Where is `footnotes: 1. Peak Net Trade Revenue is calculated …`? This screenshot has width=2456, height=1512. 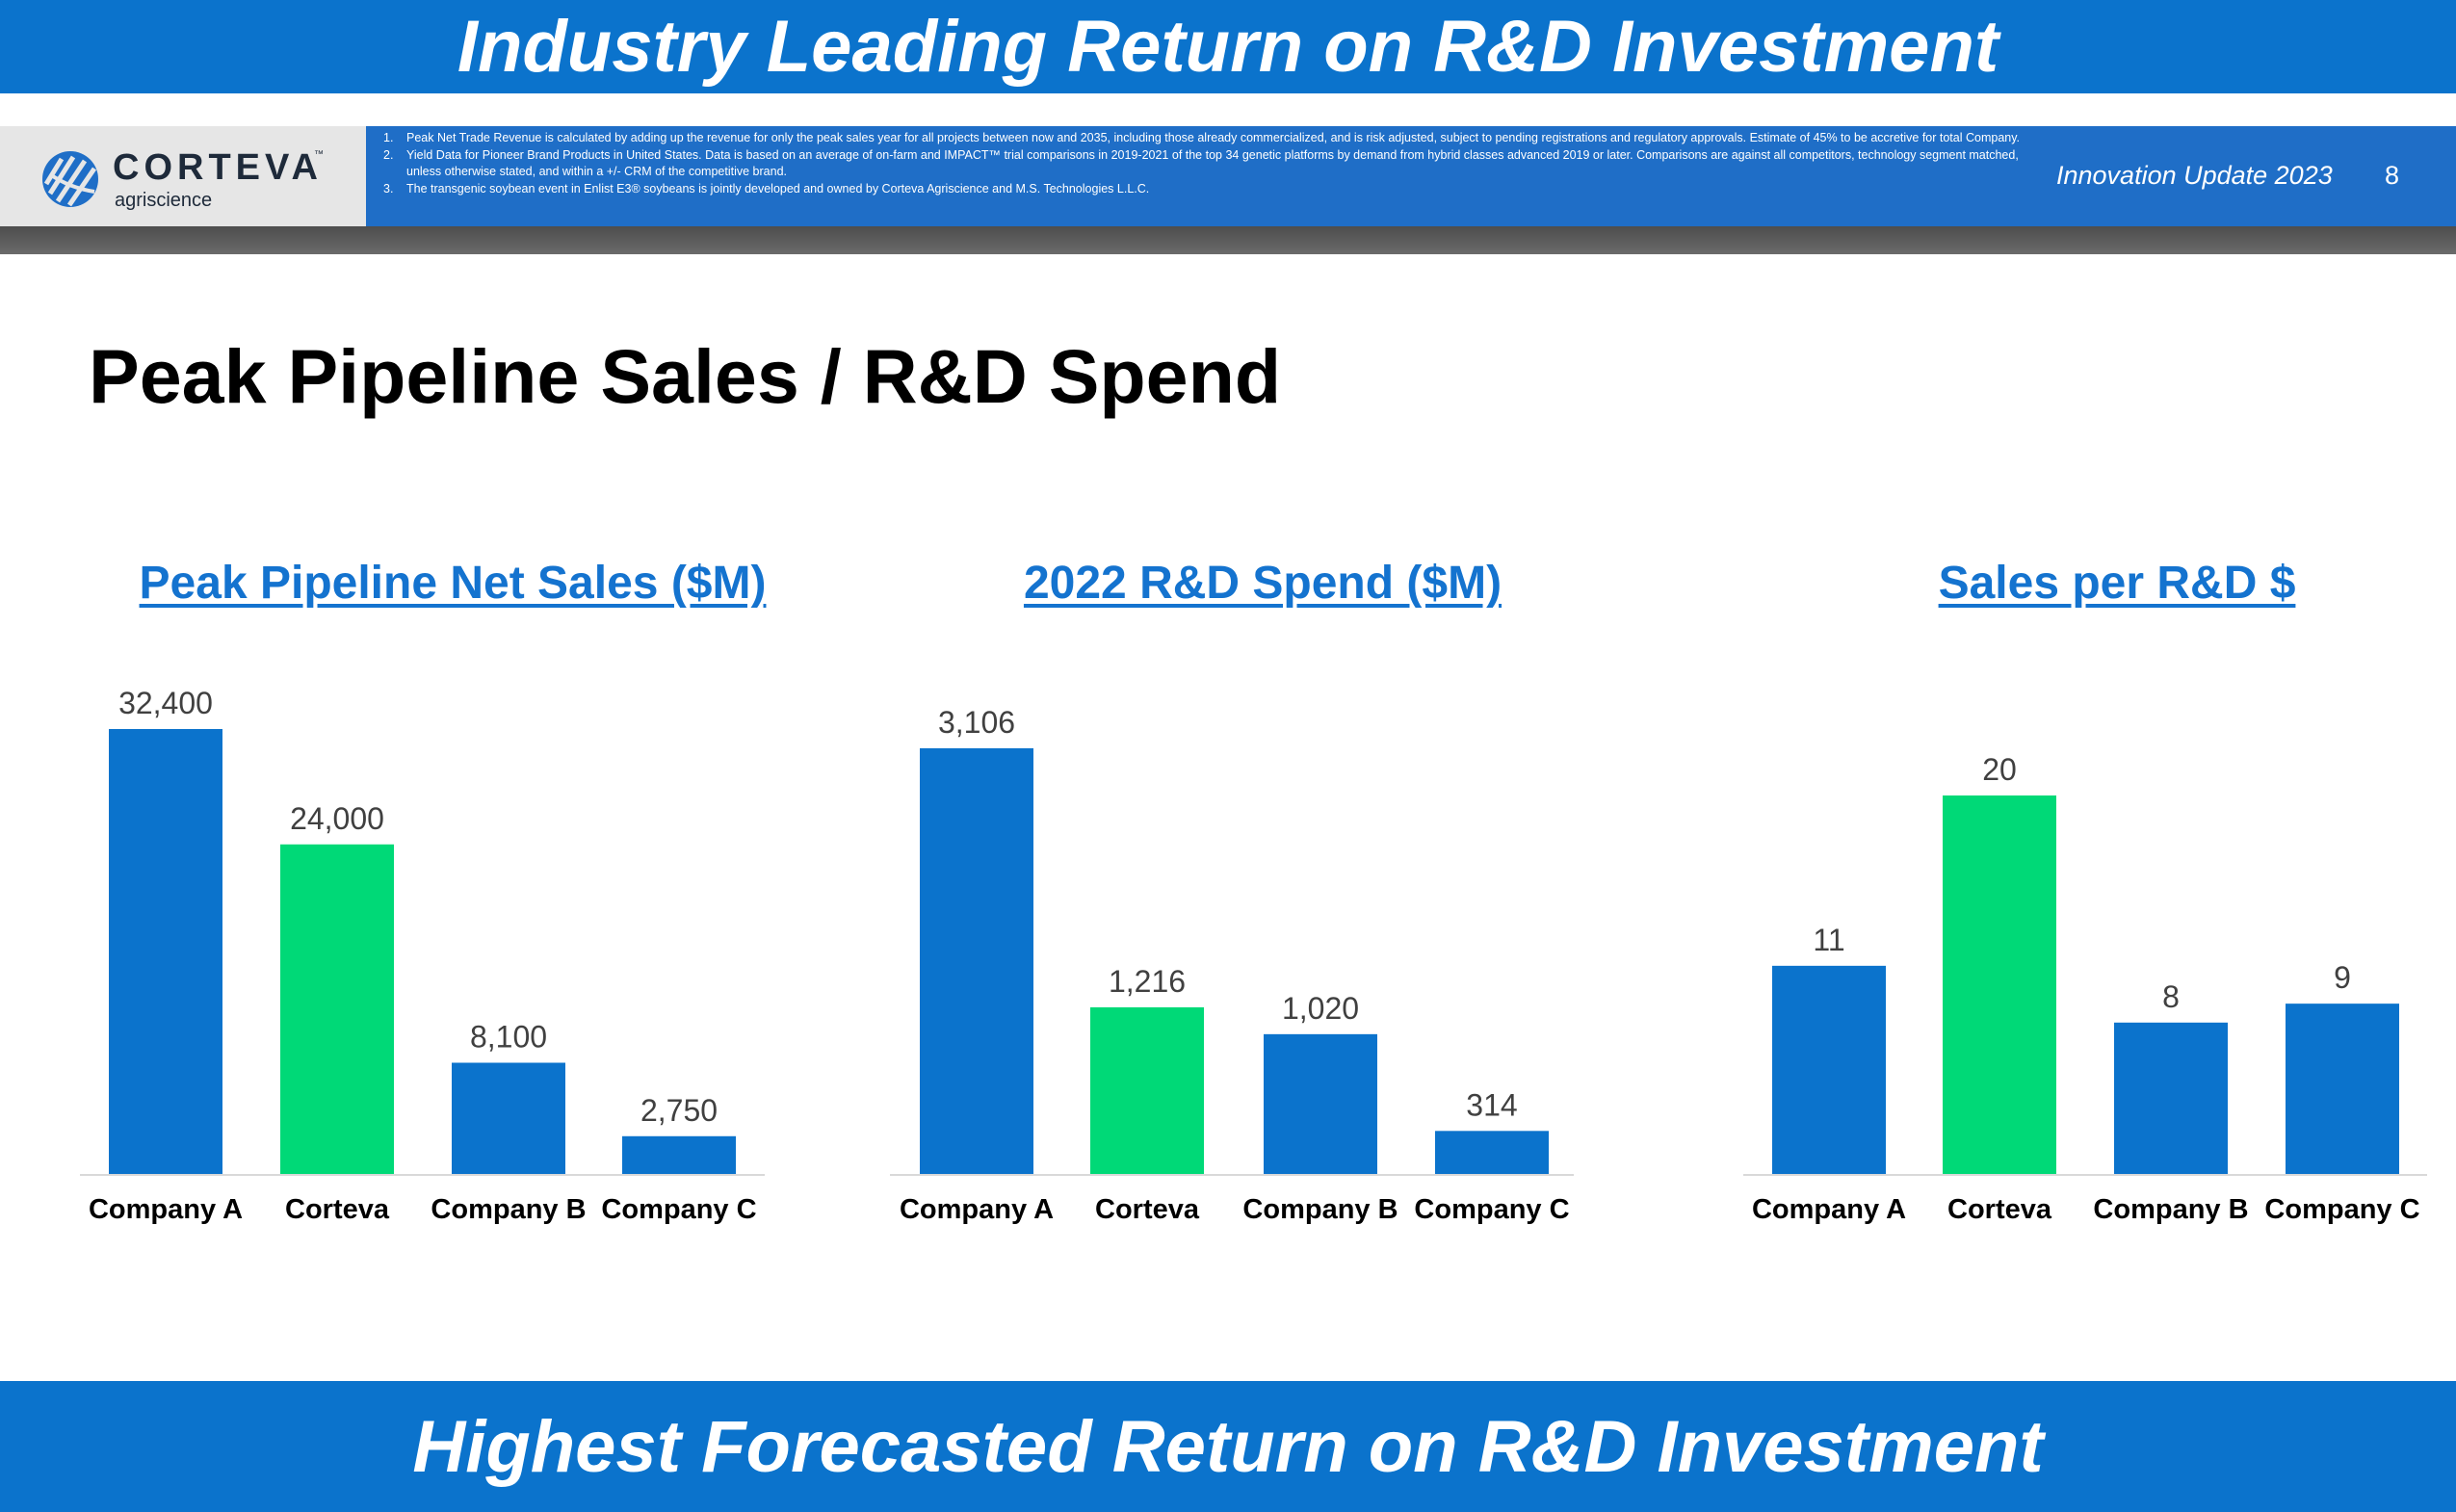
footnotes: 1. Peak Net Trade Revenue is calculated … is located at coordinates (1211, 163).